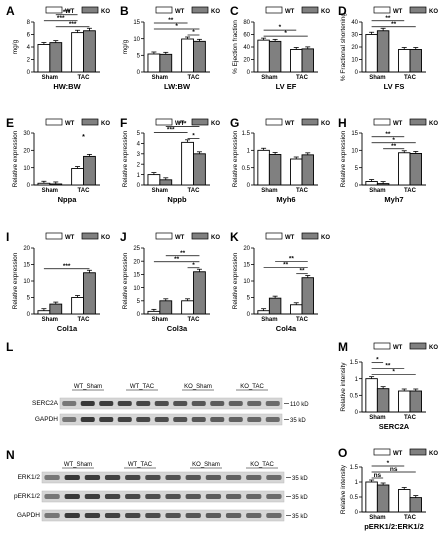 The height and width of the screenshot is (550, 440). I want to click on y-tick-label: 5, so click(139, 57).